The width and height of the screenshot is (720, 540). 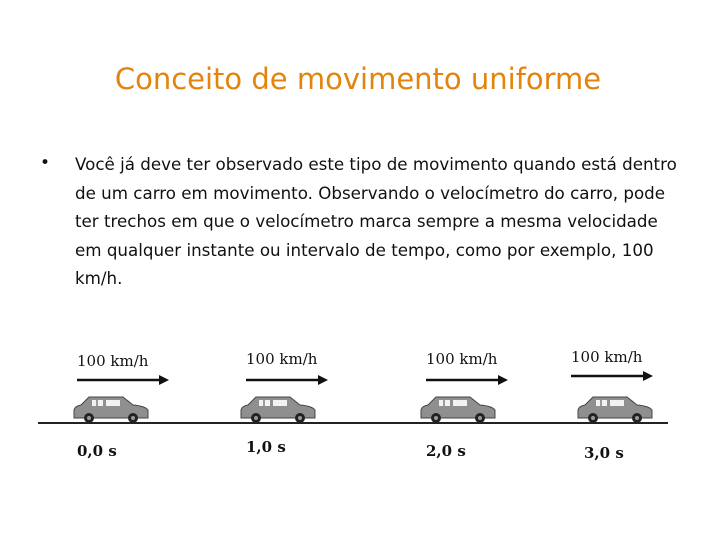 I want to click on motion-stage-3: 100 km/h 3,0 s, so click(x=631, y=409).